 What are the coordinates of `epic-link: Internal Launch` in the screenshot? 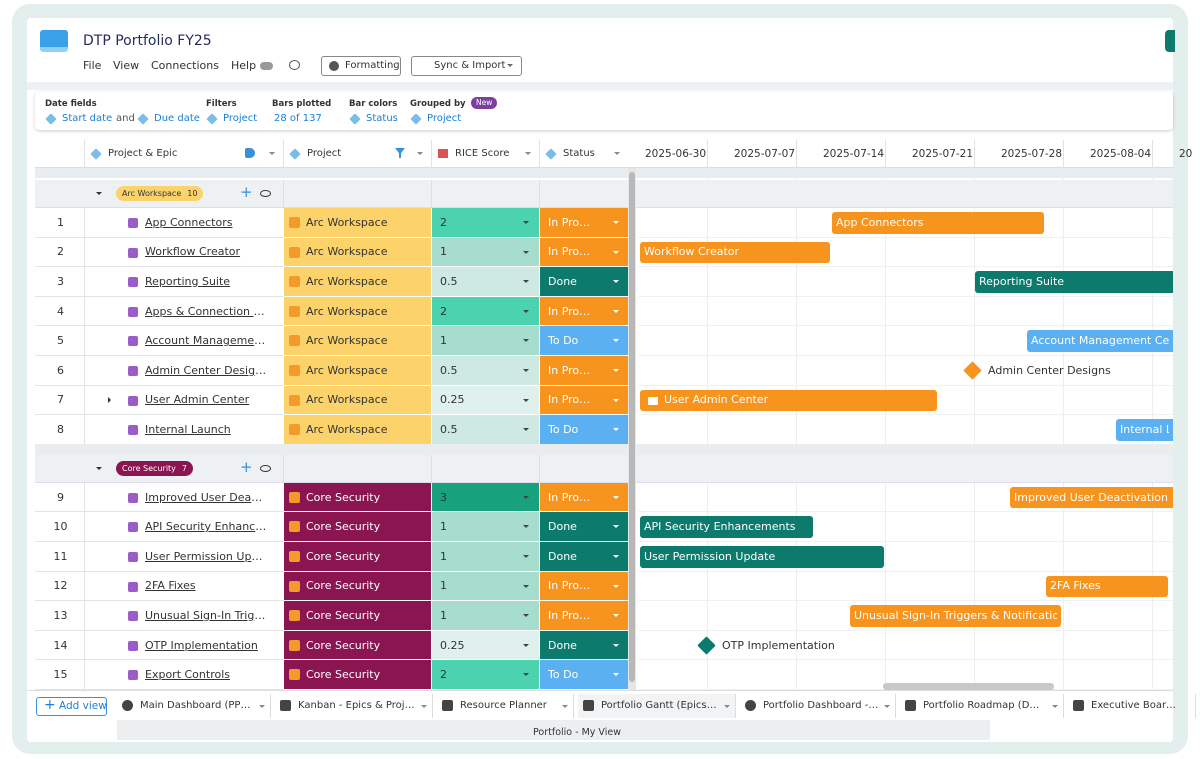 It's located at (188, 429).